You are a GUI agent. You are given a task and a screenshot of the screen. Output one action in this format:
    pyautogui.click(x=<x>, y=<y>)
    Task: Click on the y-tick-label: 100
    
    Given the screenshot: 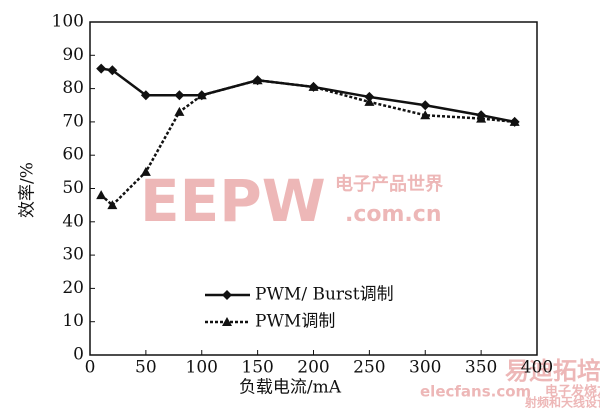 What is the action you would take?
    pyautogui.click(x=68, y=22)
    